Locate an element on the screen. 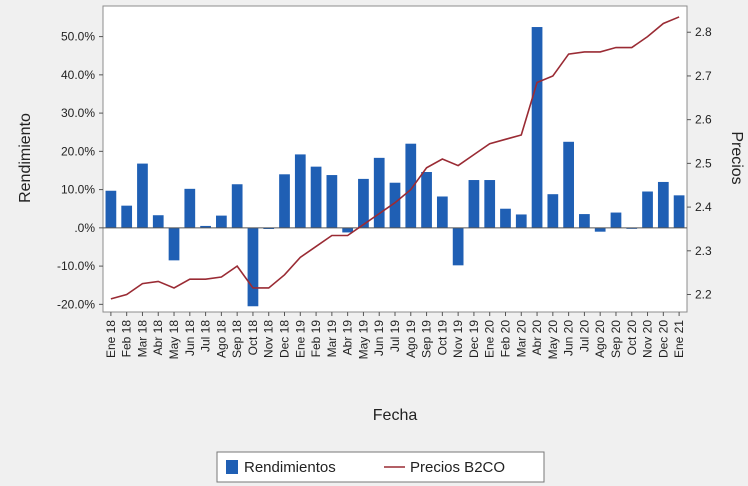  x-tick-label: Abr 20 is located at coordinates (537, 338).